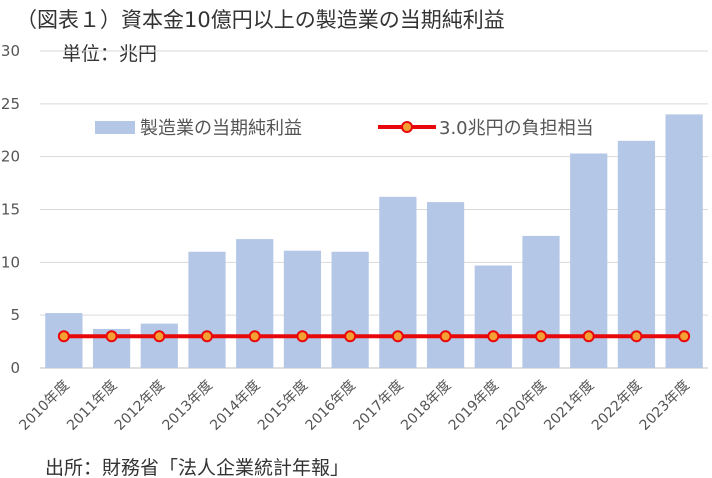 The image size is (712, 478). I want to click on x-tick-label: 2018年度, so click(426, 406).